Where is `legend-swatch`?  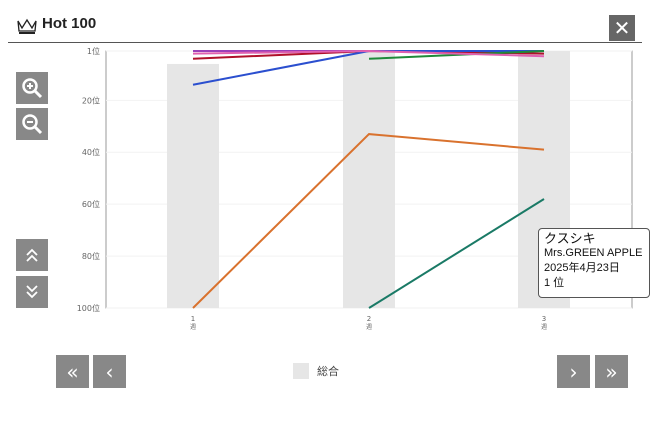
legend-swatch is located at coordinates (301, 371).